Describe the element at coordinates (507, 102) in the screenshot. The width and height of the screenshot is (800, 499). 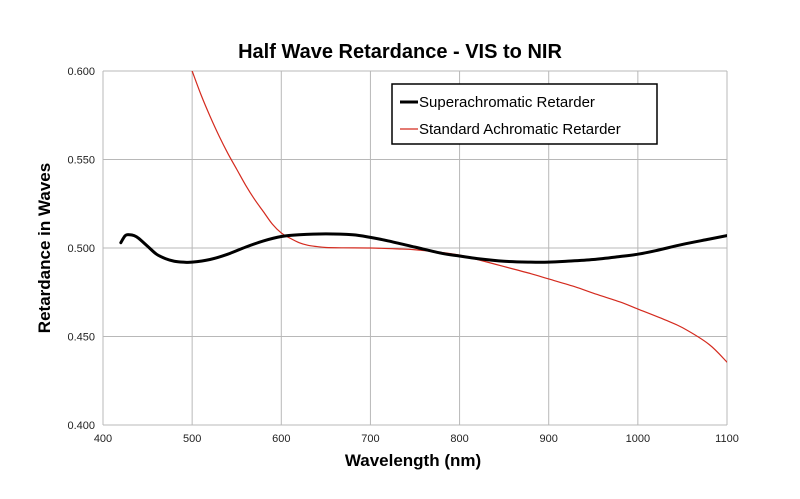
I see `legend-label-superachromatic: Superachromatic Retarder` at that location.